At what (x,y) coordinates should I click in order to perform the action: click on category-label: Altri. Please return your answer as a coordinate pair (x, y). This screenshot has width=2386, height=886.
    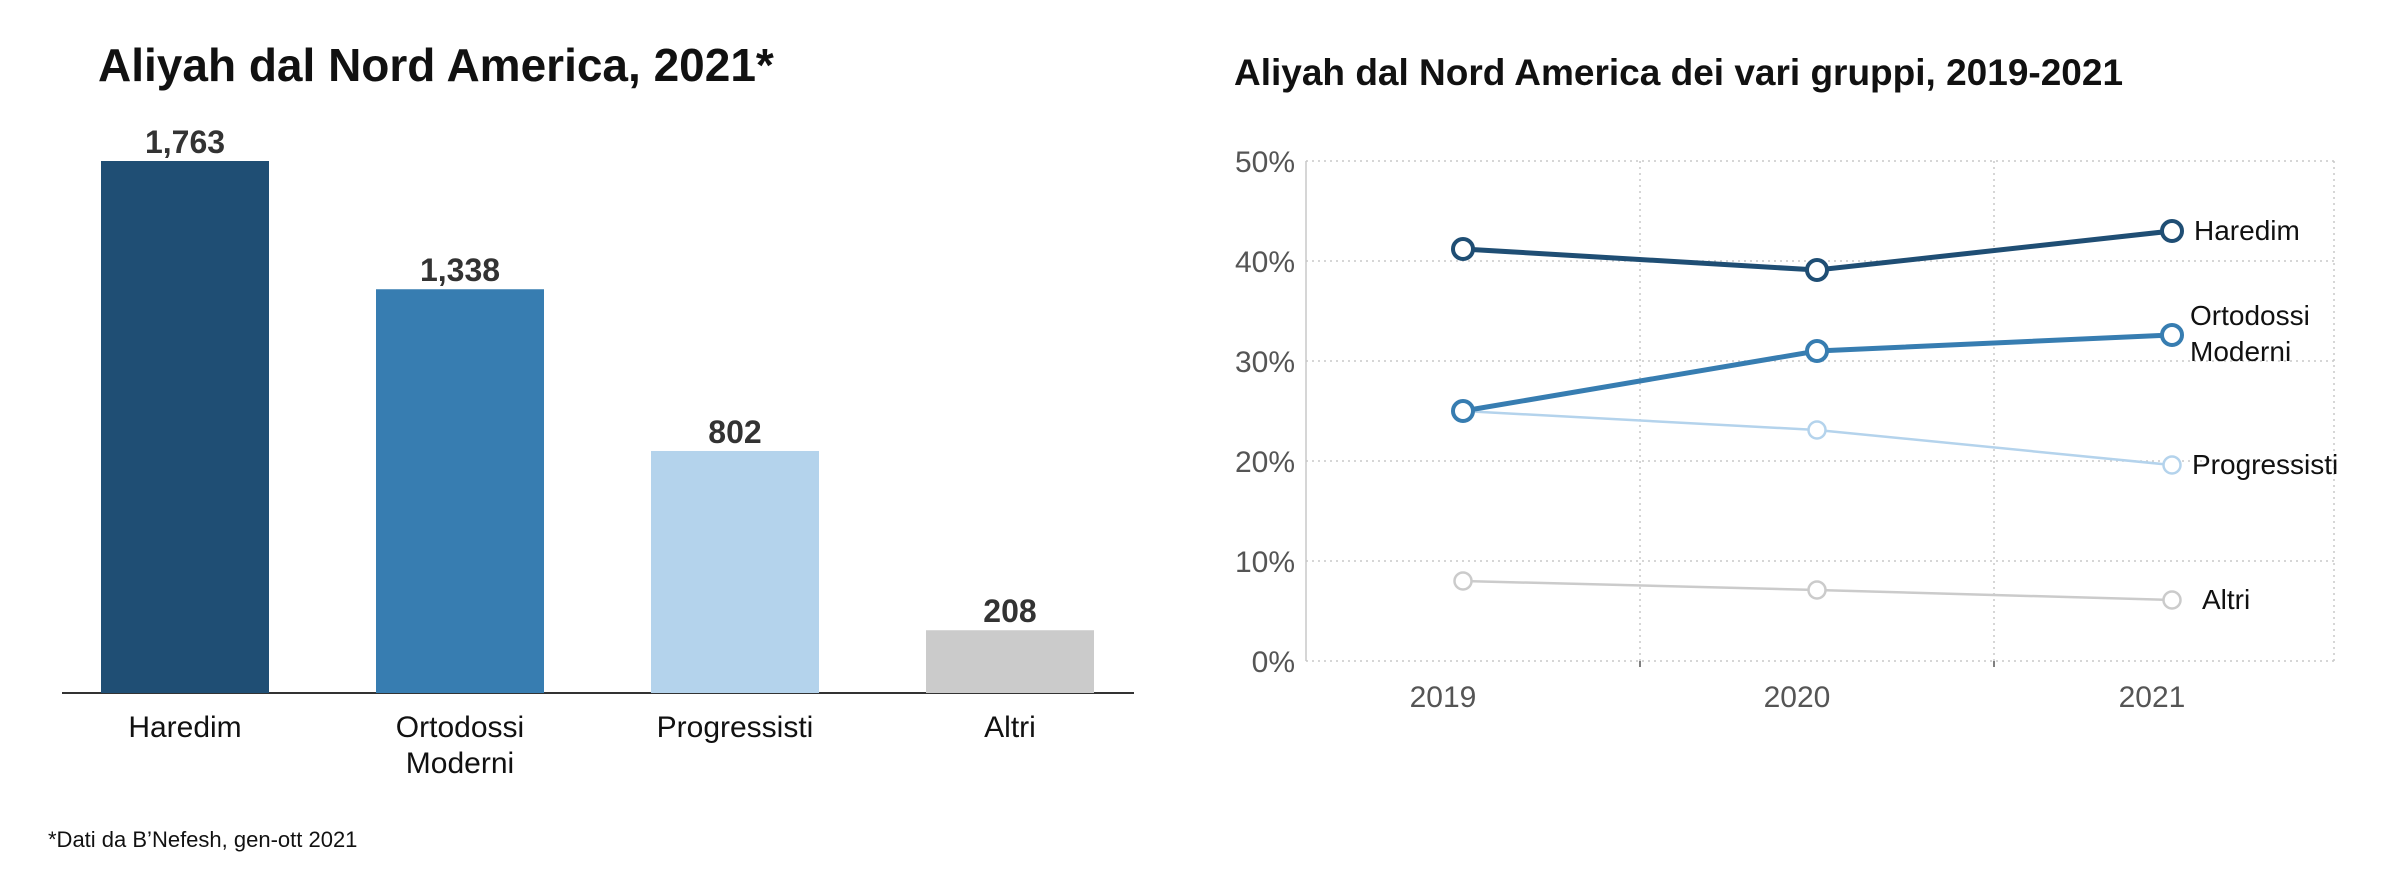
    Looking at the image, I should click on (1010, 727).